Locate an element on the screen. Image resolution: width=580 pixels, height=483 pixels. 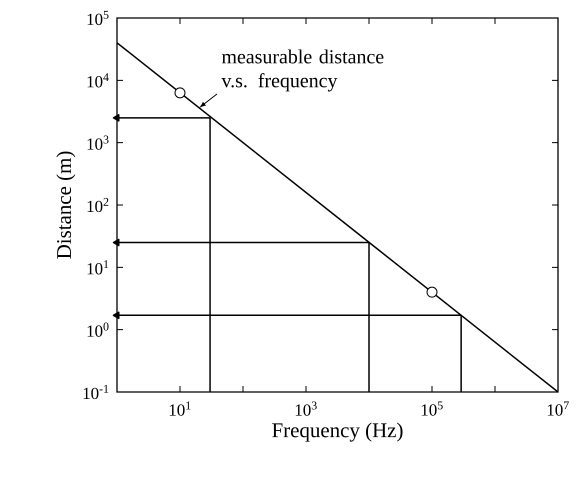
annotation: measurable distance v.s. frequency is located at coordinates (302, 70).